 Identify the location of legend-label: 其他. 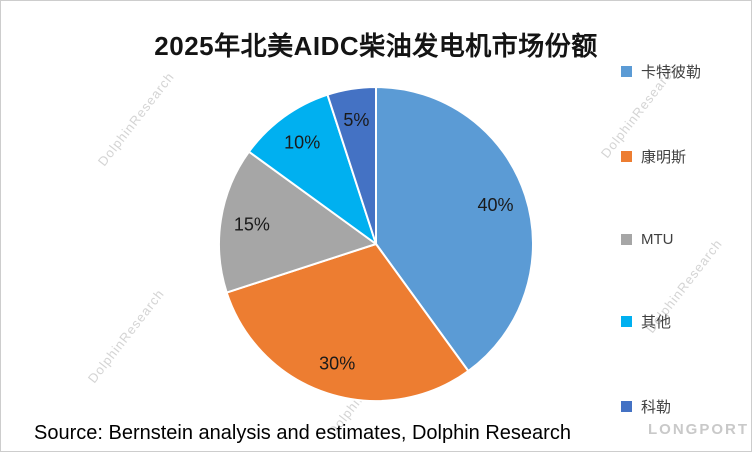
(656, 323).